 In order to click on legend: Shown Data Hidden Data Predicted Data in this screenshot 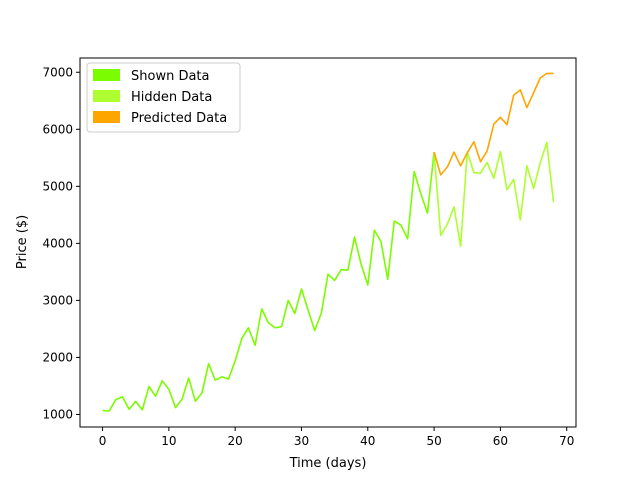, I will do `click(163, 97)`.